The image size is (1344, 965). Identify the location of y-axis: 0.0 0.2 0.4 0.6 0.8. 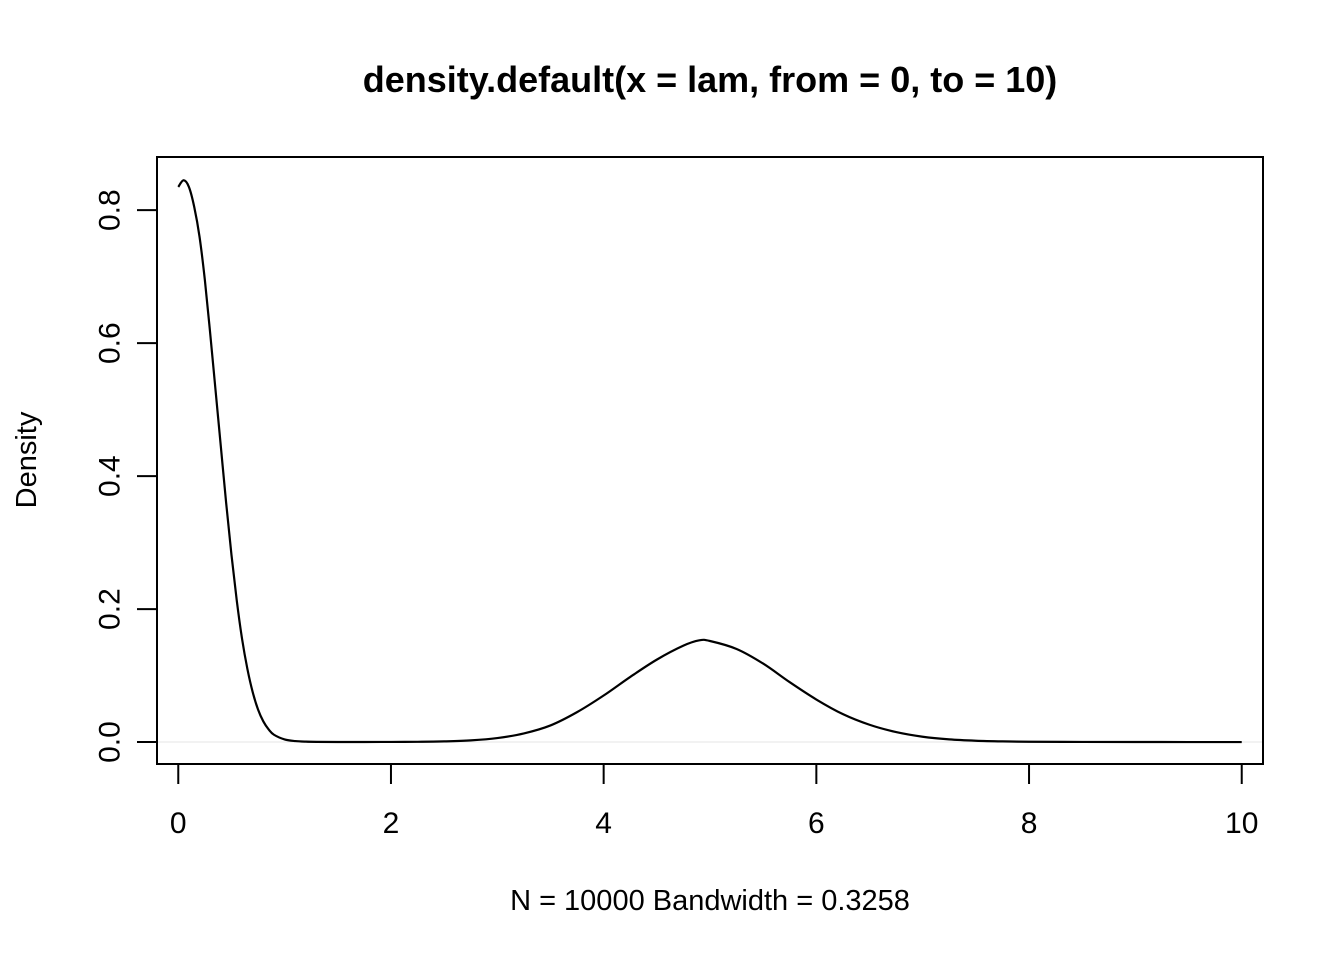
(126, 476).